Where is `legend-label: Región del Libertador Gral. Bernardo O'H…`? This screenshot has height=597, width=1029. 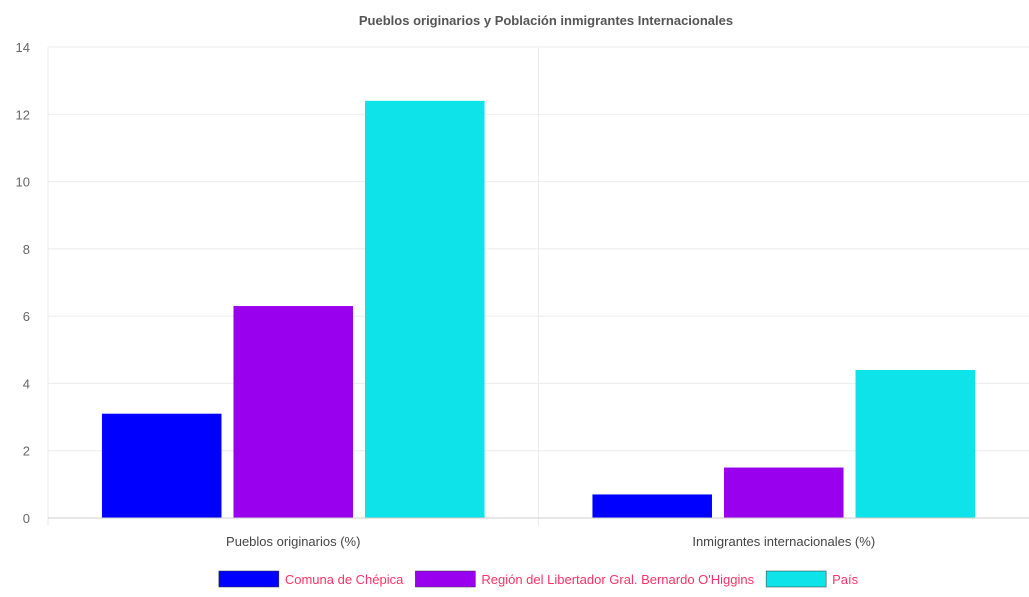 legend-label: Región del Libertador Gral. Bernardo O'H… is located at coordinates (617, 579).